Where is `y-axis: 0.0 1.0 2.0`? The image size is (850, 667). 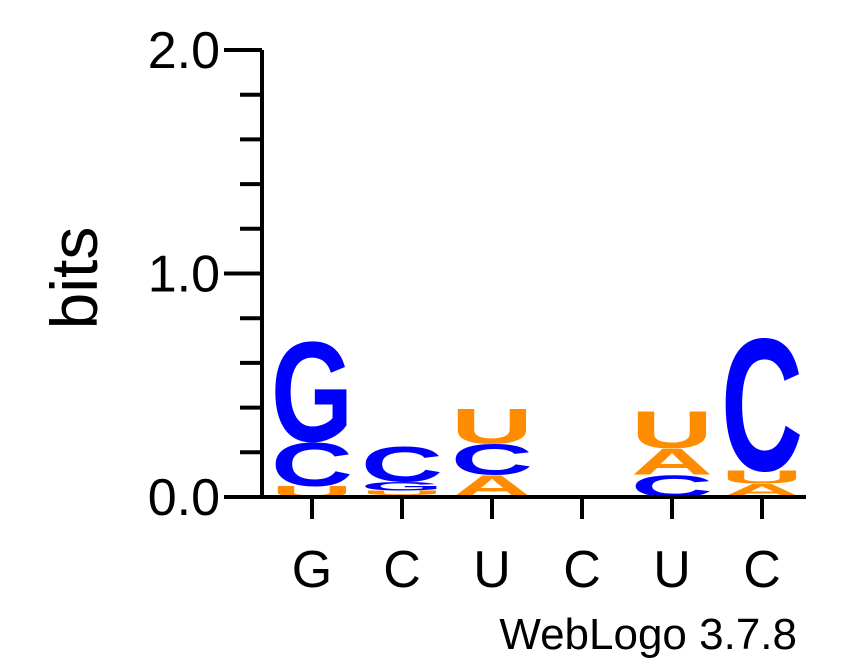 y-axis: 0.0 1.0 2.0 is located at coordinates (206, 274).